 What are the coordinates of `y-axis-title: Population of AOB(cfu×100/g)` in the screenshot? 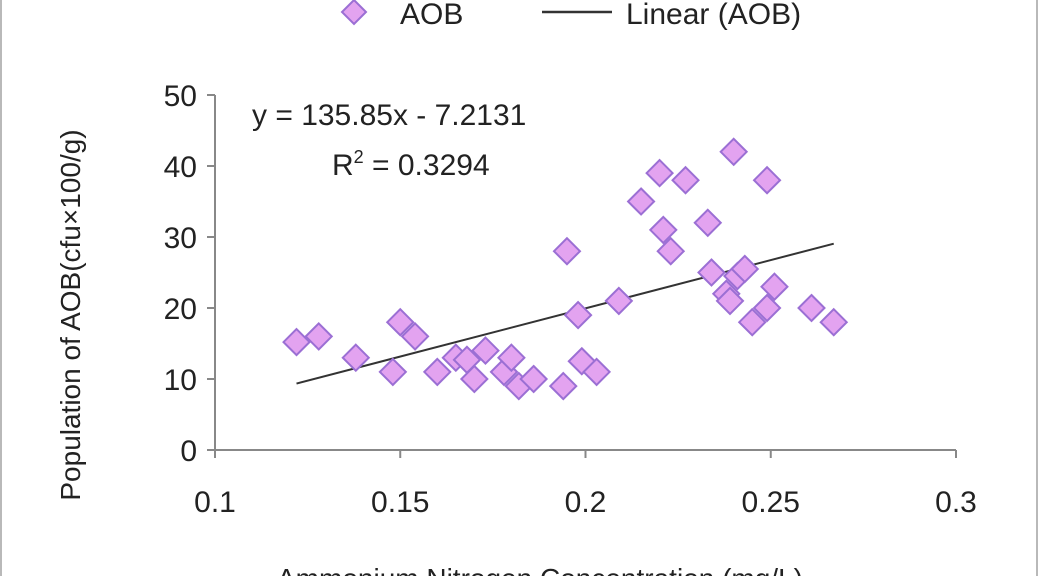 It's located at (70, 314).